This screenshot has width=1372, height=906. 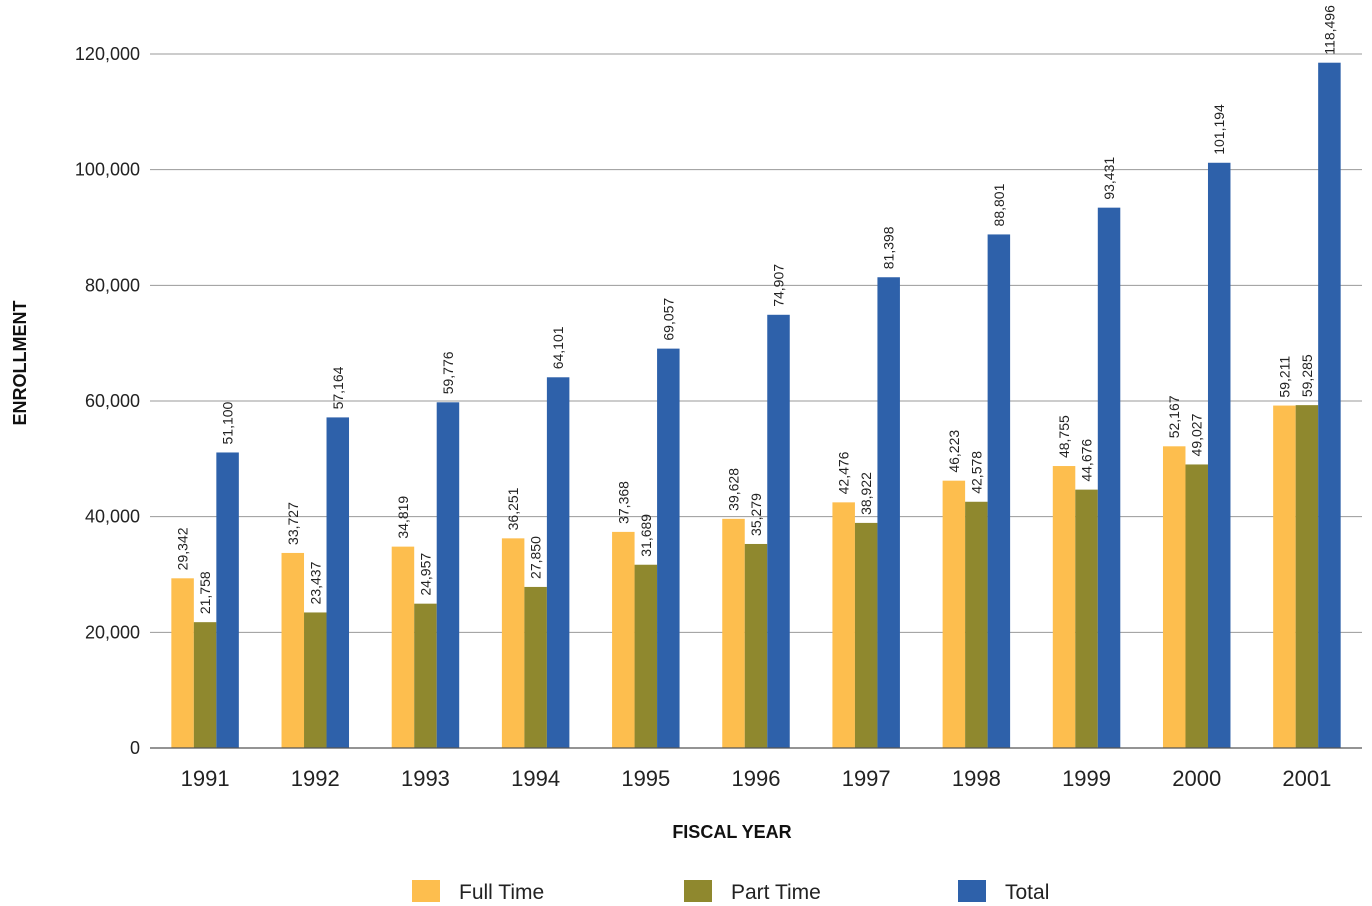 I want to click on y-tick-label: 120,000, so click(x=107, y=54).